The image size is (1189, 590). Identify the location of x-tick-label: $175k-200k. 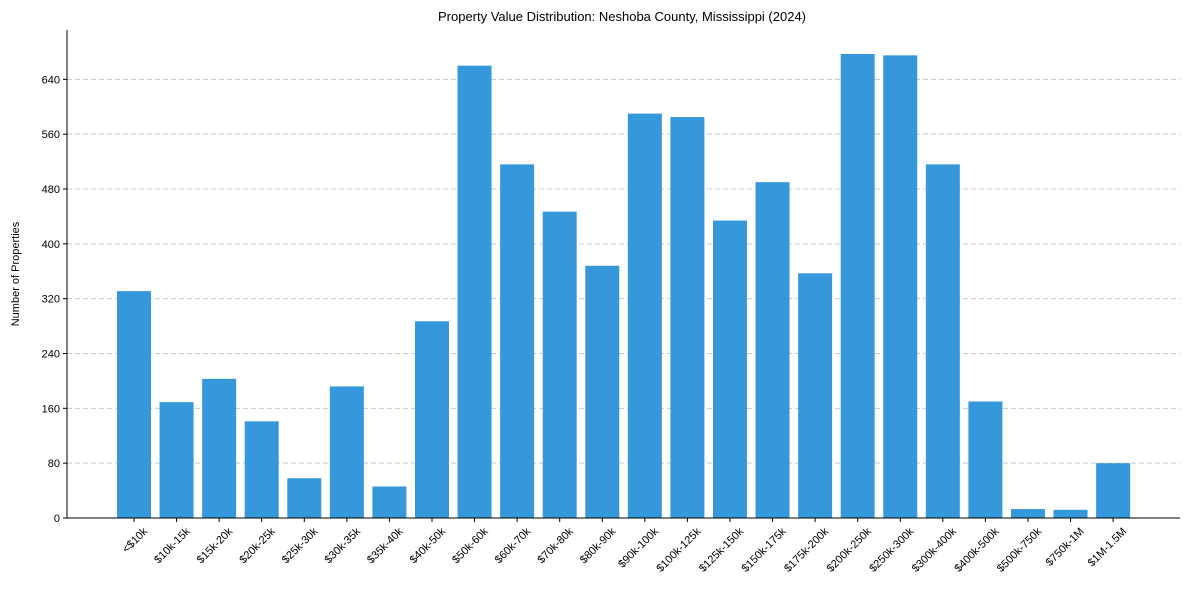
(806, 549).